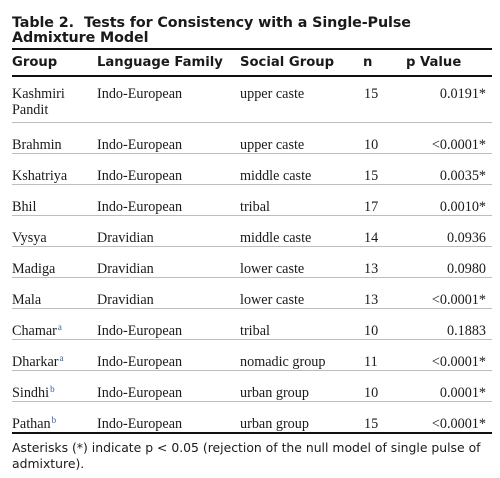 This screenshot has height=478, width=500. Describe the element at coordinates (447, 386) in the screenshot. I see `cell-p-value: 0.0001*` at that location.